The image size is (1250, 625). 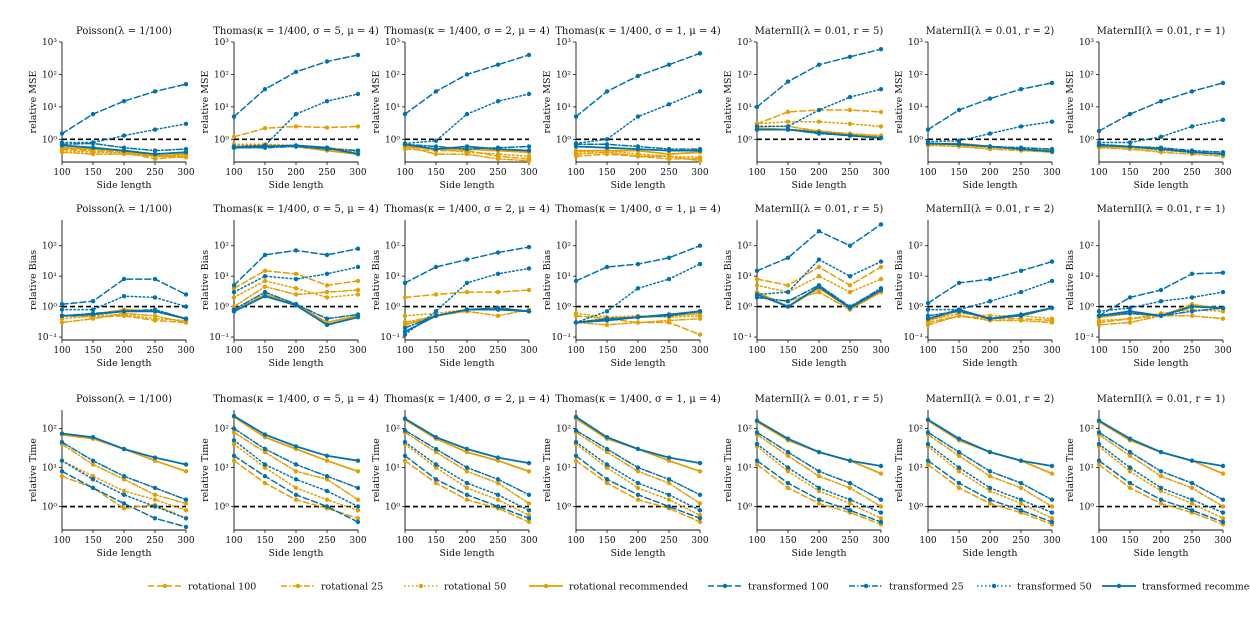 I want to click on y-tick-label: 10⁻¹, so click(x=913, y=338).